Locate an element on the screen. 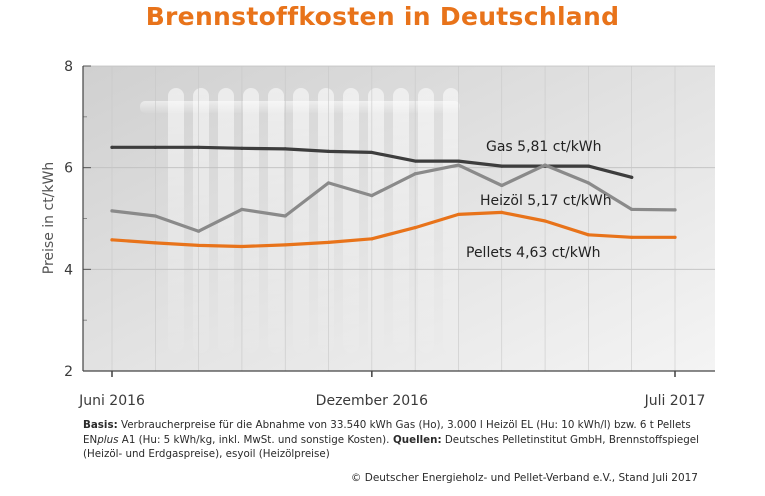 This screenshot has height=496, width=765. series-label-gas: Gas 5,81 ct/kWh is located at coordinates (544, 147).